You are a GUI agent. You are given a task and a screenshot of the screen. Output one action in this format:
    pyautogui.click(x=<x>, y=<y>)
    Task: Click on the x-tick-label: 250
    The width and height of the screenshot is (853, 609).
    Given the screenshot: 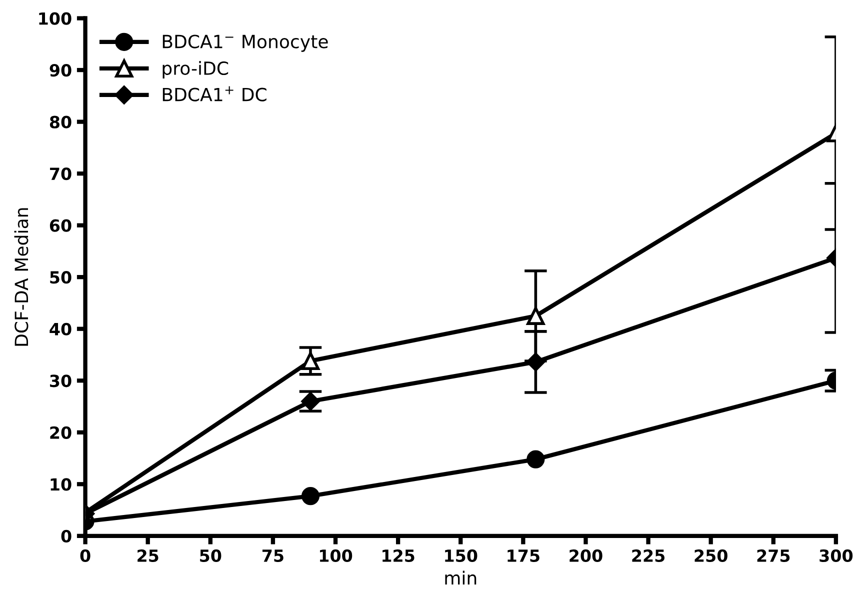 What is the action you would take?
    pyautogui.click(x=711, y=555)
    